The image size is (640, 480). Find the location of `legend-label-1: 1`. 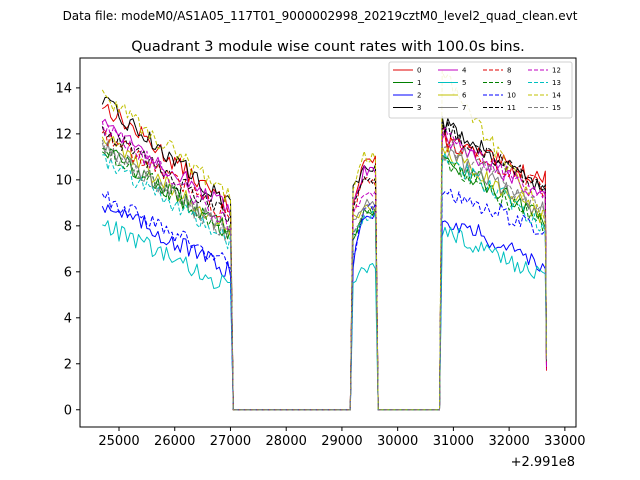

legend-label-1: 1 is located at coordinates (419, 83).